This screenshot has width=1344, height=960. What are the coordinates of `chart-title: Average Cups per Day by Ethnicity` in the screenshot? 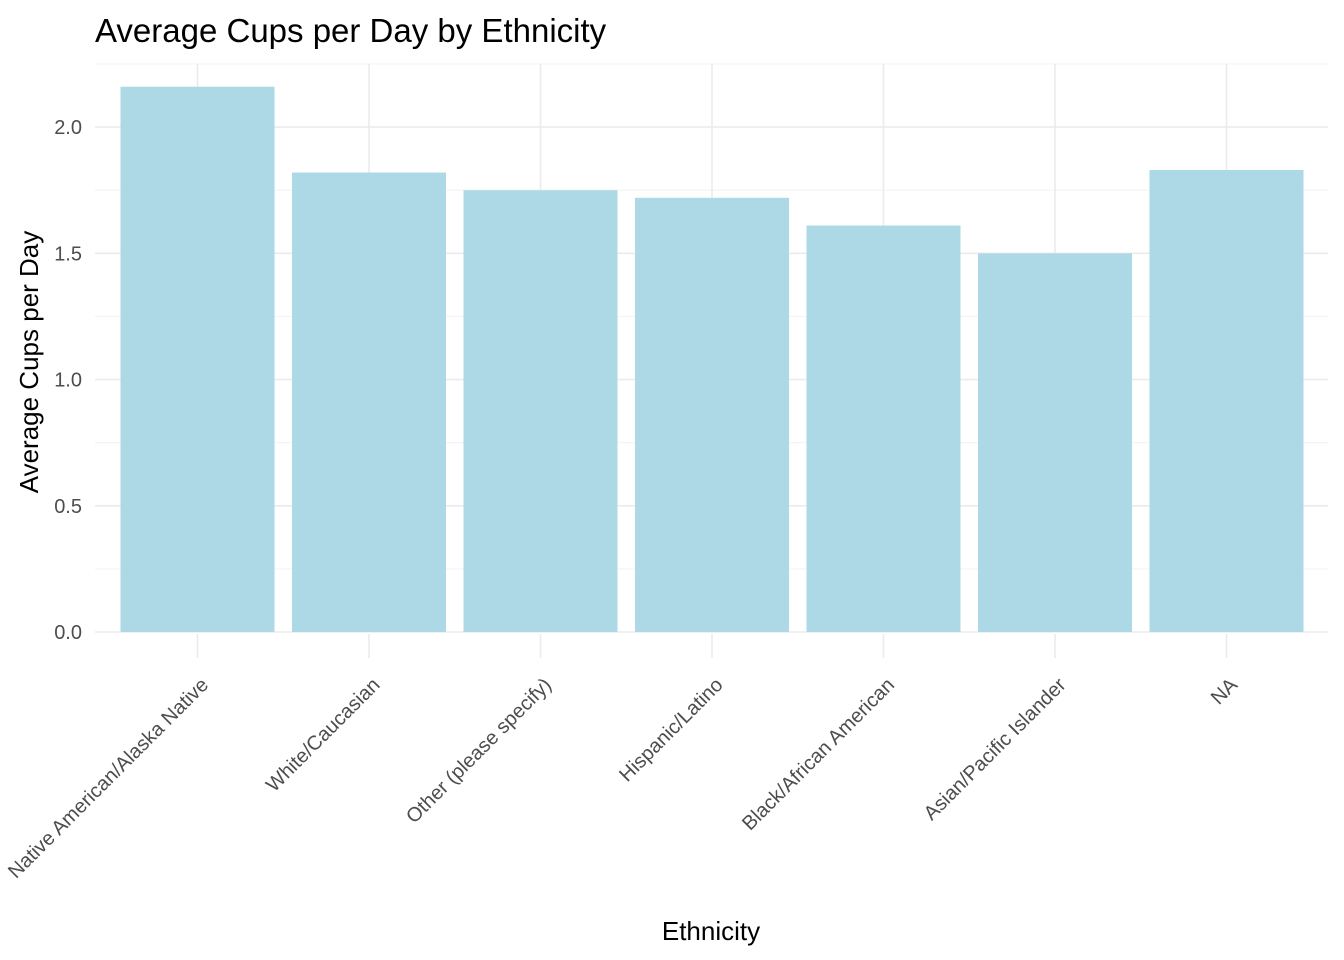 It's located at (351, 30).